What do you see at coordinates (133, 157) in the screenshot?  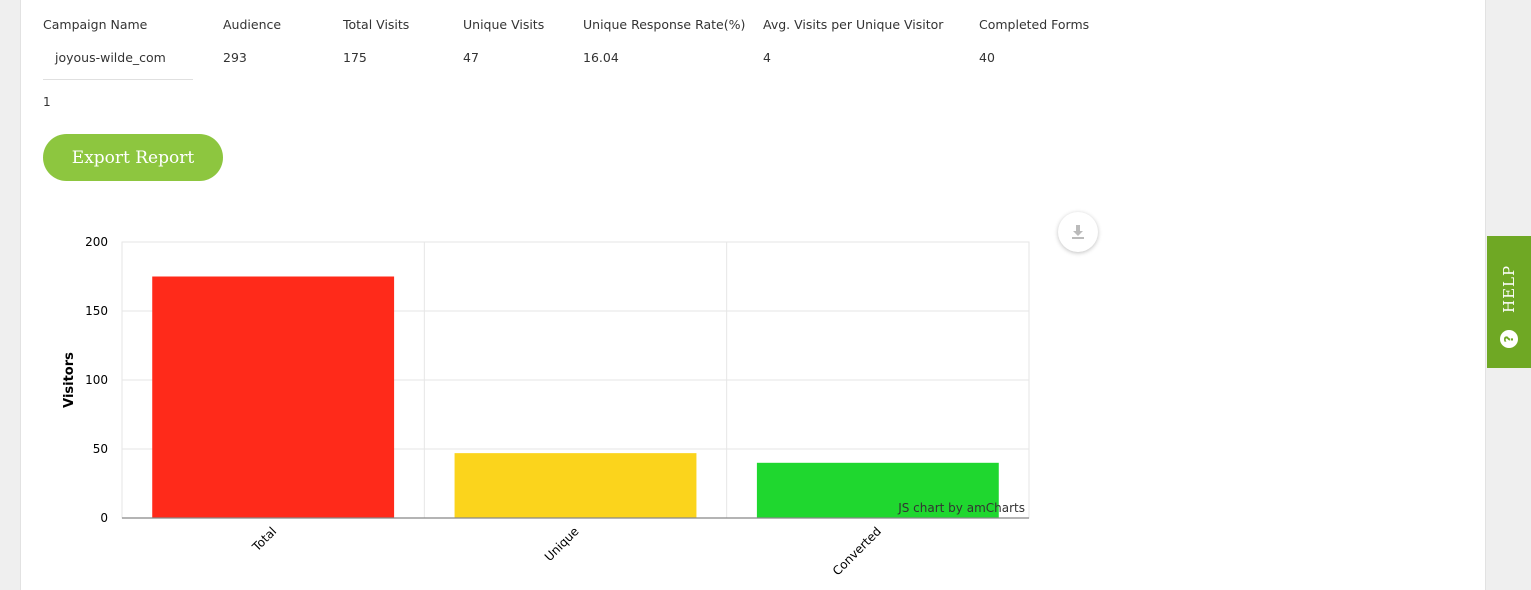 I see `export-report-button: Export Report` at bounding box center [133, 157].